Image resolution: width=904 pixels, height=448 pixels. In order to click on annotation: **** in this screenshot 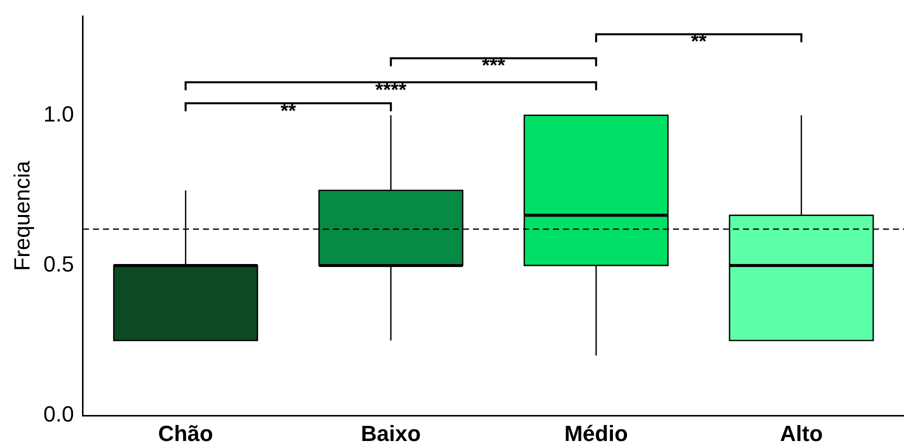, I will do `click(391, 90)`.